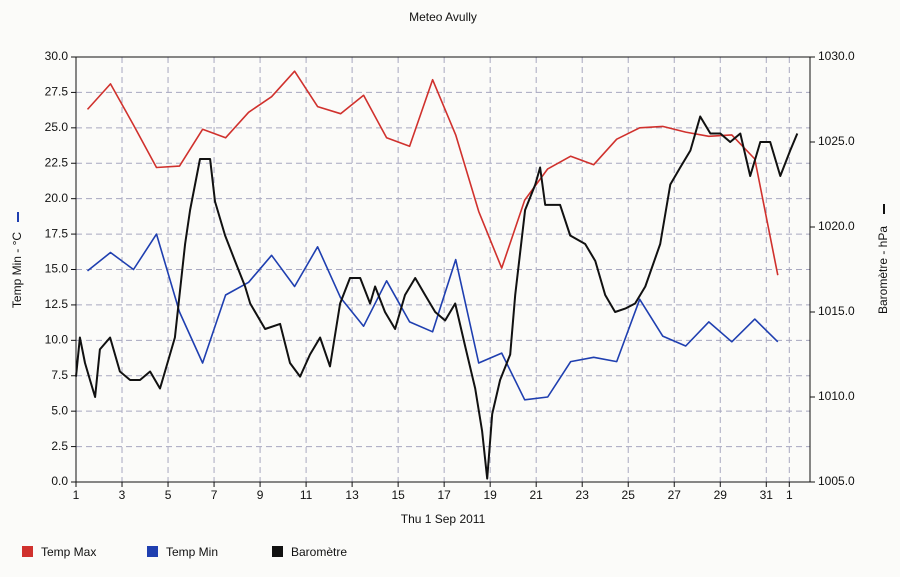  What do you see at coordinates (59, 410) in the screenshot?
I see `y-tick-label: 5.0` at bounding box center [59, 410].